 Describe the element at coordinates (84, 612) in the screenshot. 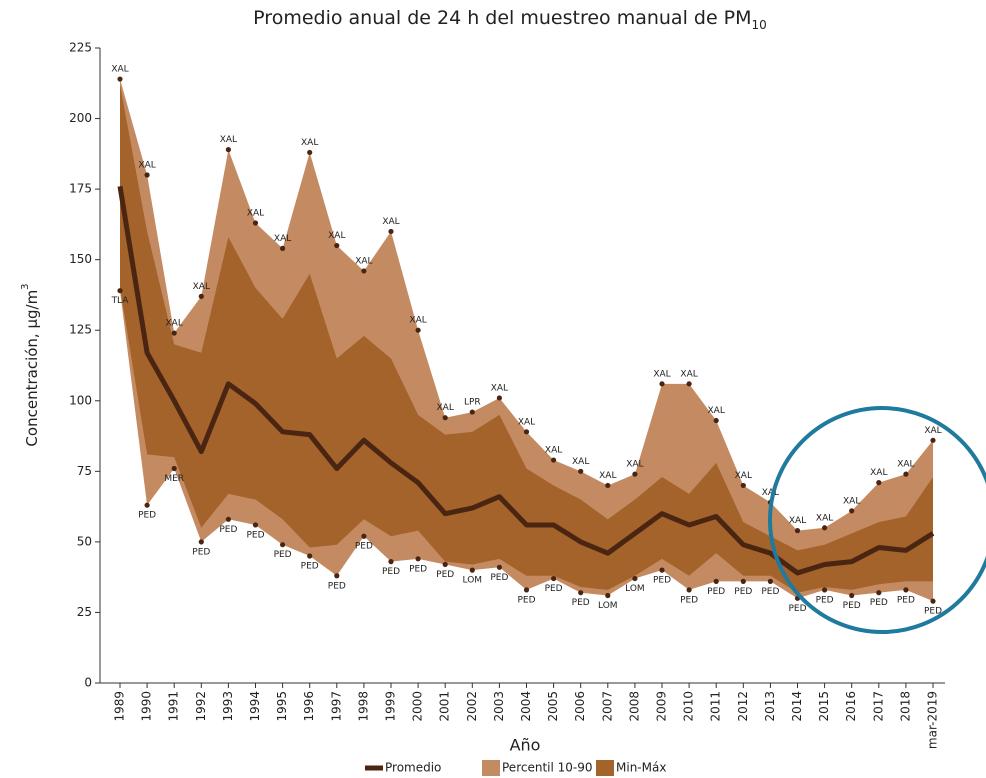

I see `y-tick-label: 25` at that location.